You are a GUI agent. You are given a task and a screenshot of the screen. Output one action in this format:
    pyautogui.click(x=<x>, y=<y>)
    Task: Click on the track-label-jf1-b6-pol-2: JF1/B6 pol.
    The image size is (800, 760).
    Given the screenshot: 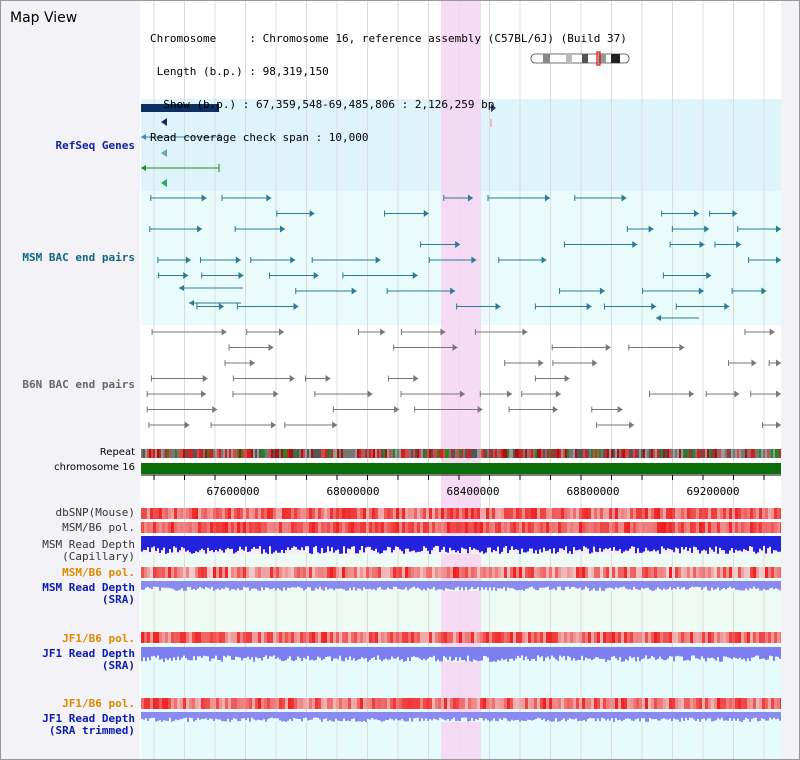 What is the action you would take?
    pyautogui.click(x=98, y=703)
    